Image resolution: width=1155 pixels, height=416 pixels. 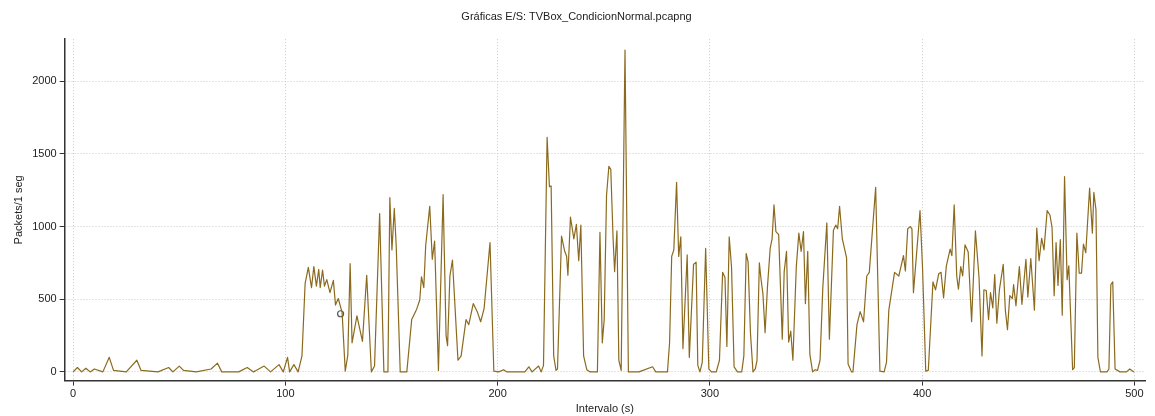 I want to click on y-tick-label: 1500, so click(x=44, y=153).